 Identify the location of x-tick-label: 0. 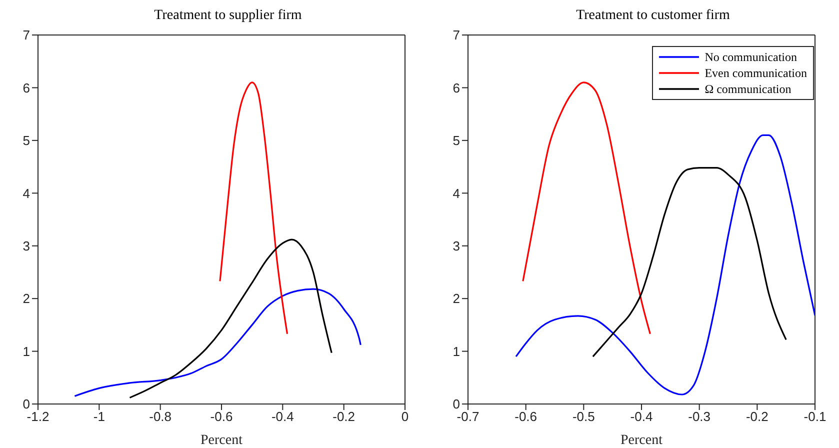
(405, 416).